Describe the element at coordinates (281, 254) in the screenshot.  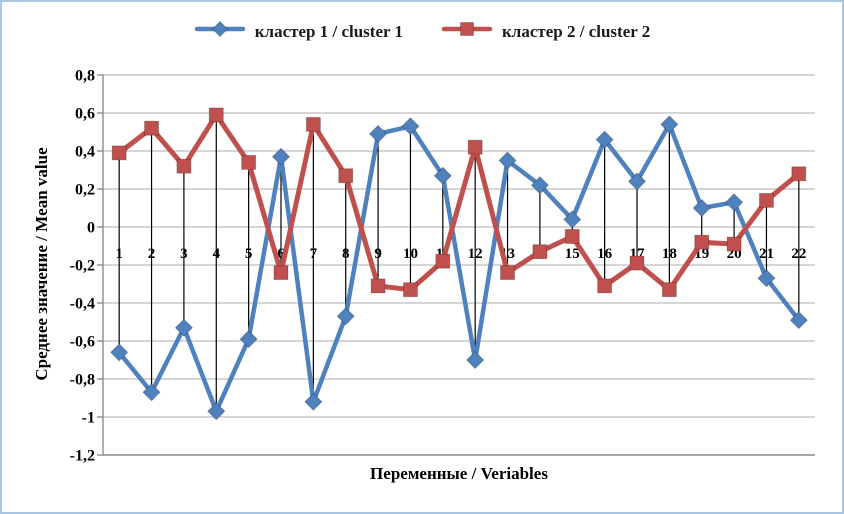
I see `x-category-label: 6` at that location.